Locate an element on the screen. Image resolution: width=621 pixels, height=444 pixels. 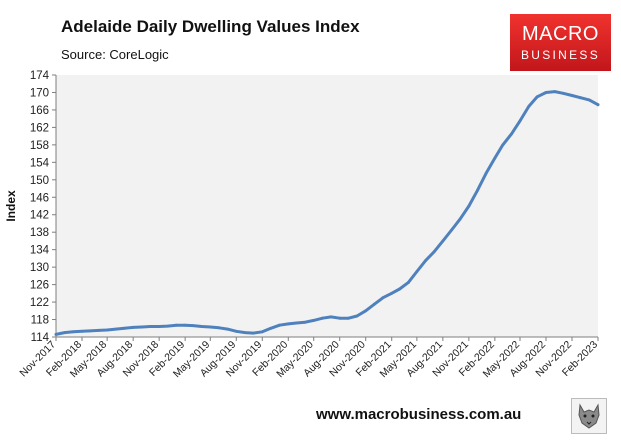
y-tick-label: 142 is located at coordinates (39, 216).